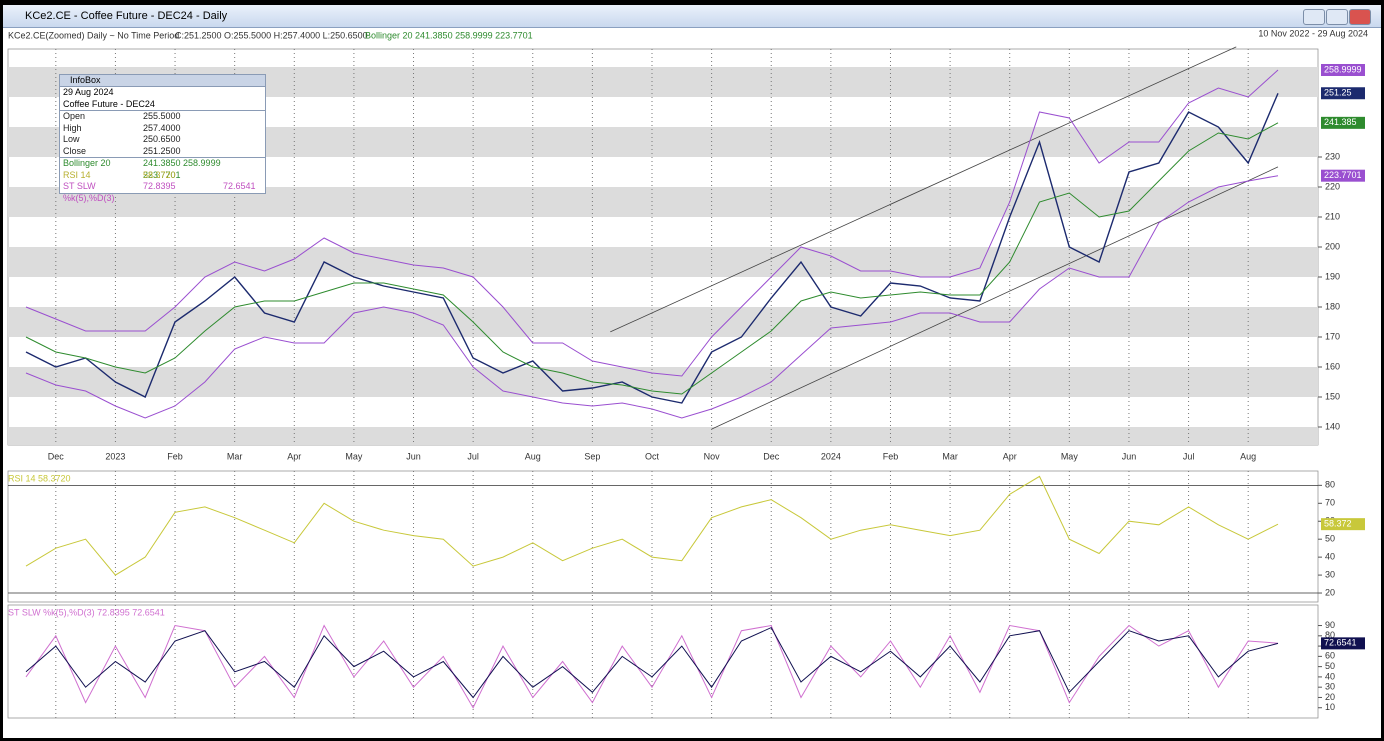 The image size is (1384, 741). Describe the element at coordinates (71, 139) in the screenshot. I see `infobox-label: Low` at that location.